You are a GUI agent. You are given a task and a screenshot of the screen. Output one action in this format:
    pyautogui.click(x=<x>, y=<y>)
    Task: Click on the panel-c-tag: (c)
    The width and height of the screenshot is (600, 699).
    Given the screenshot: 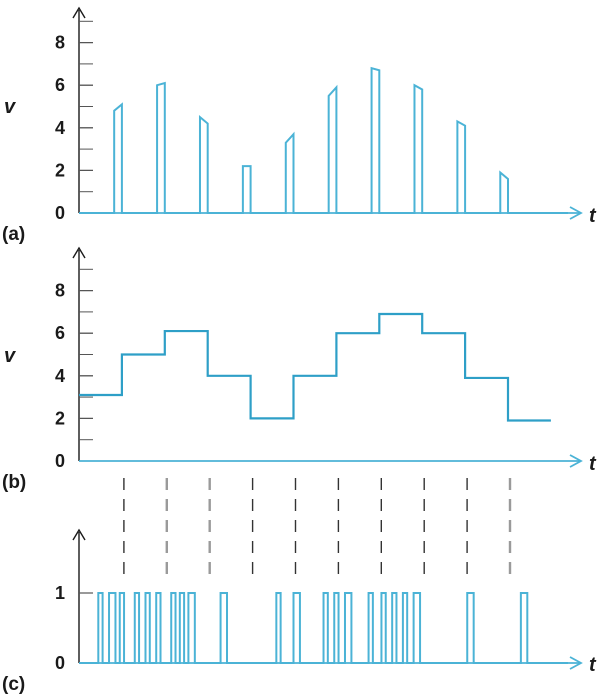 What is the action you would take?
    pyautogui.click(x=13, y=684)
    